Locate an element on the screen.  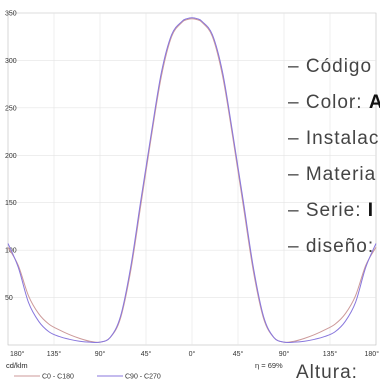
y-tick-label: 300 is located at coordinates (11, 61).